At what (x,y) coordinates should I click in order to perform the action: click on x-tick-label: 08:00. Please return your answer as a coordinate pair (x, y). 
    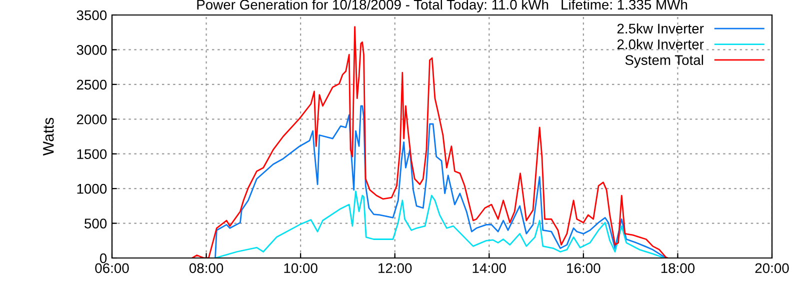
    Looking at the image, I should click on (206, 268).